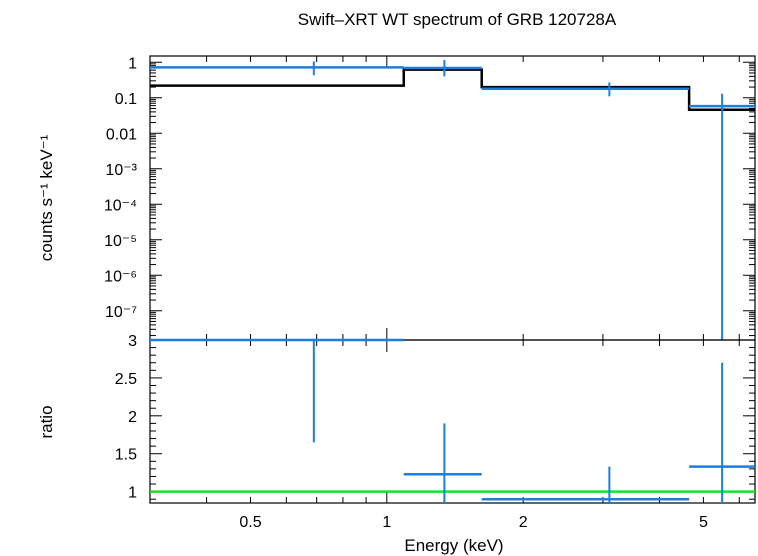  What do you see at coordinates (250, 522) in the screenshot?
I see `x-tick-label: 0.5` at bounding box center [250, 522].